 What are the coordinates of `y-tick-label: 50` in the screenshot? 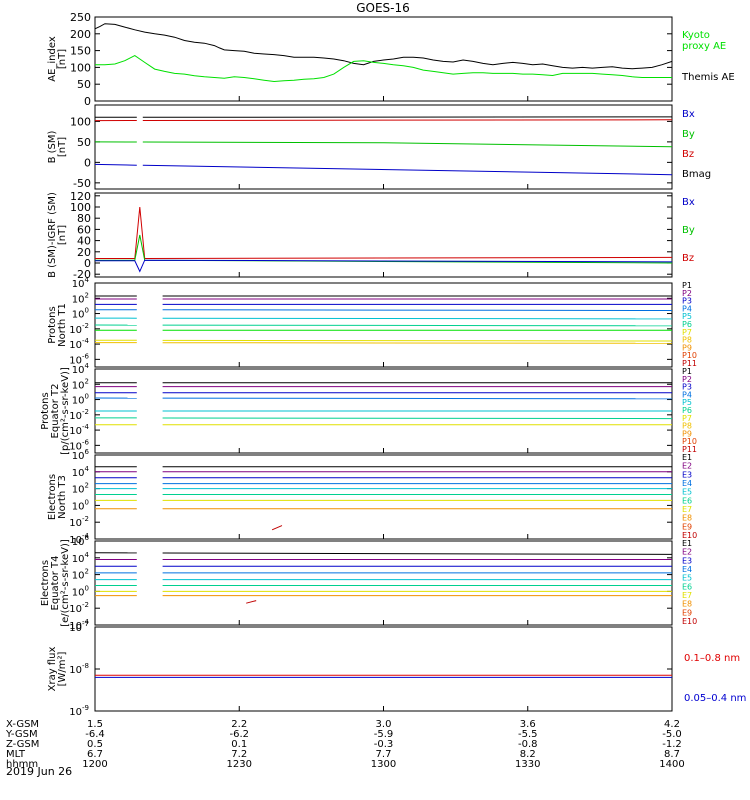 It's located at (84, 84).